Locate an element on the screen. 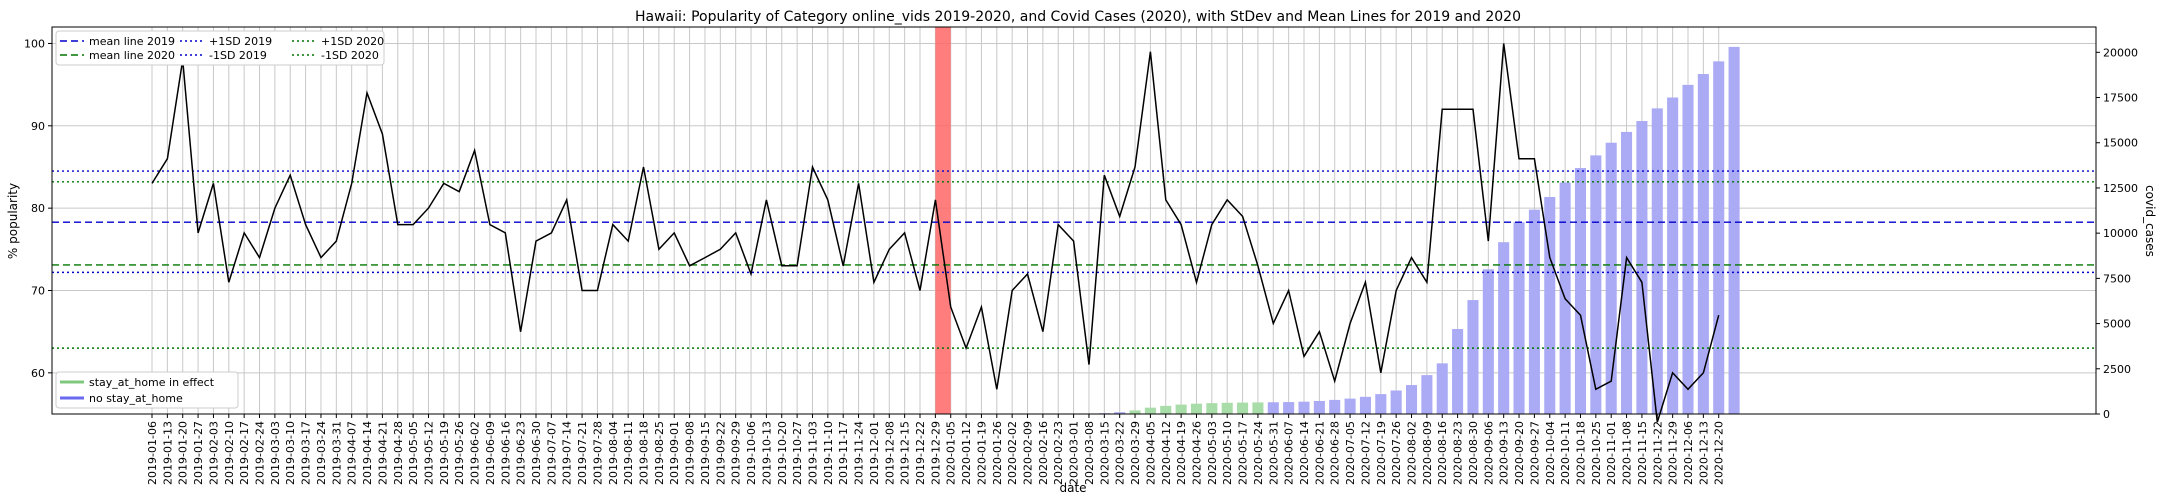 The image size is (2160, 504). x-tick-label: 2020-07-26 is located at coordinates (1396, 453).